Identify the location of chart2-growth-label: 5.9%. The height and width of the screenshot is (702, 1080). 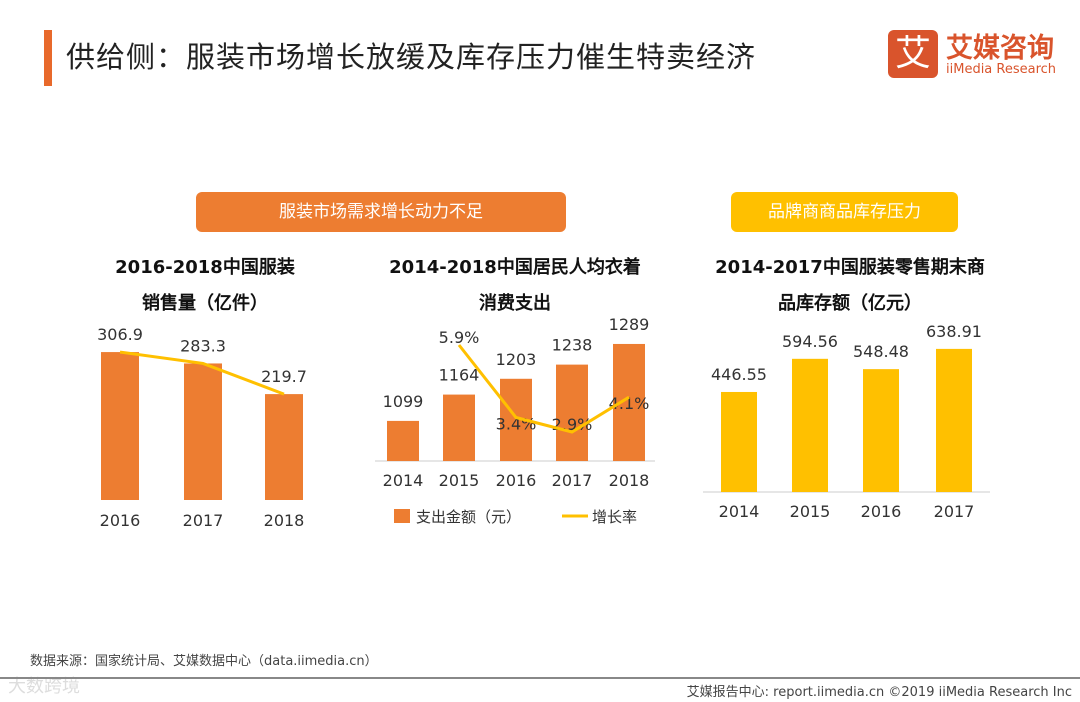
(459, 337).